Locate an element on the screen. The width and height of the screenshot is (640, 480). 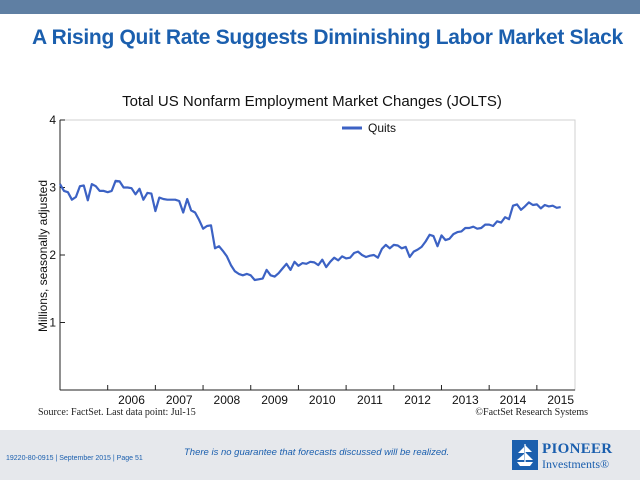
logo-subtitle: Investments® is located at coordinates (576, 464).